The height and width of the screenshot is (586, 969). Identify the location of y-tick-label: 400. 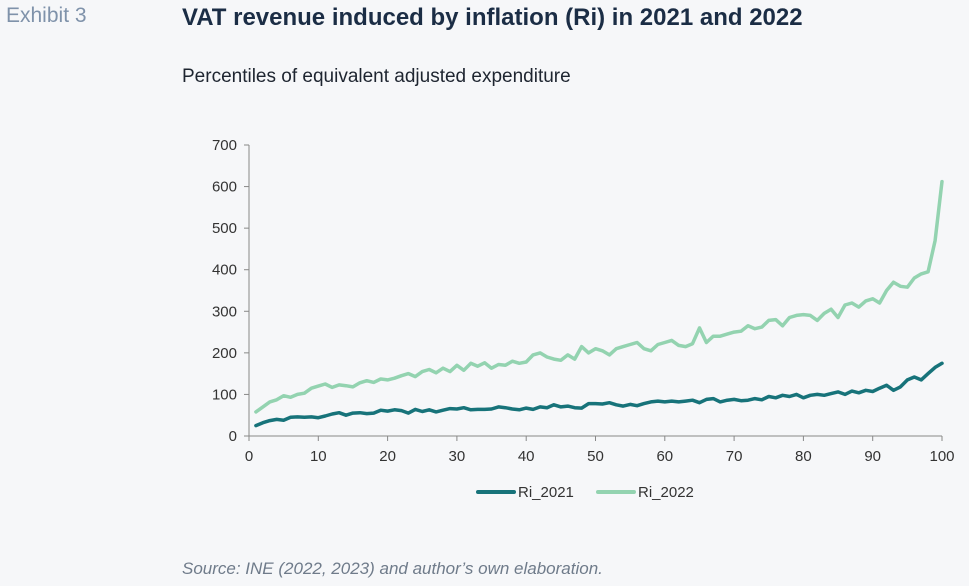
(224, 270).